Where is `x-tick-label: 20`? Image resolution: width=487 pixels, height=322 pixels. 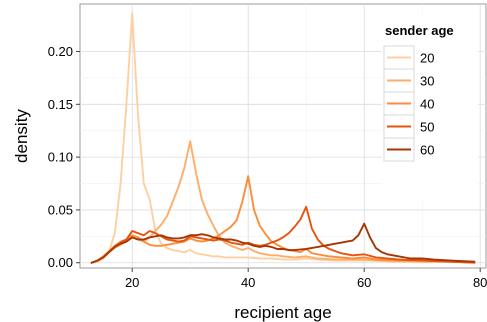
x-tick-label: 20 is located at coordinates (132, 282).